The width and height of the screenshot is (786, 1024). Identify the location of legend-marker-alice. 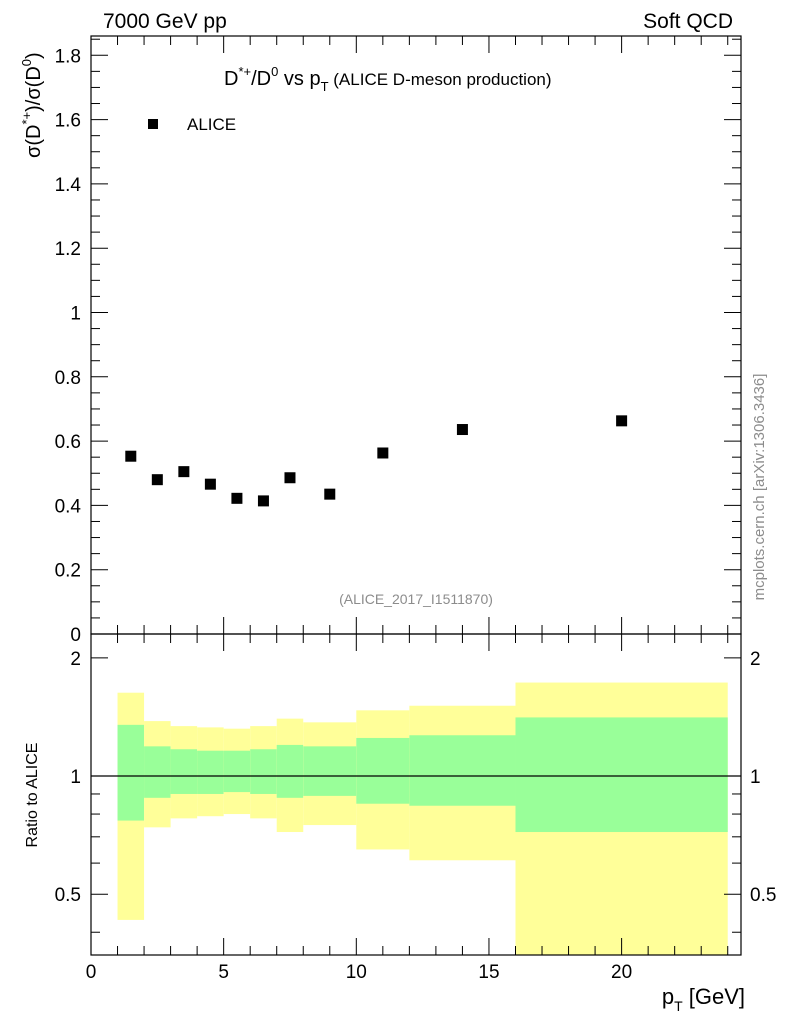
(153, 124).